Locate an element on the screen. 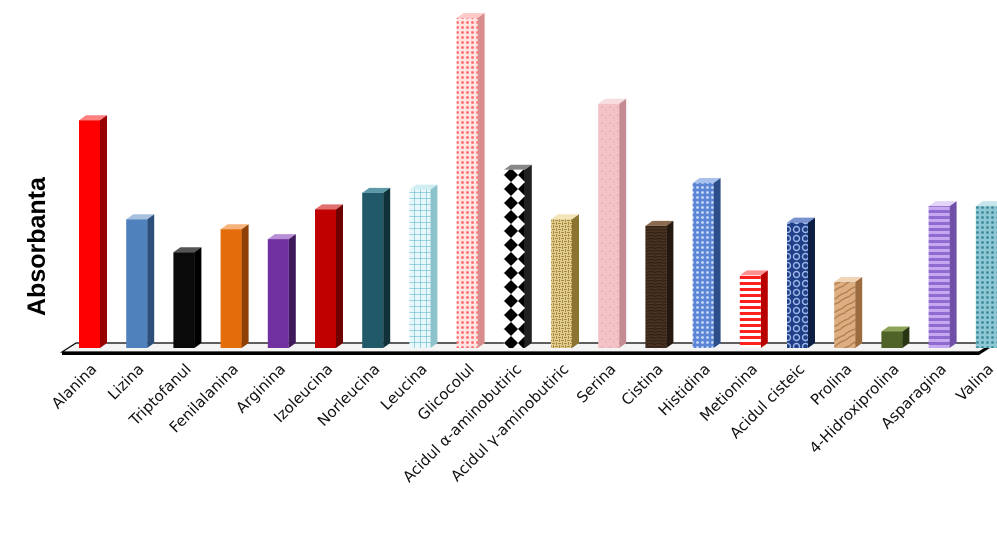 This screenshot has height=534, width=997. bar-fenilalanina is located at coordinates (234, 286).